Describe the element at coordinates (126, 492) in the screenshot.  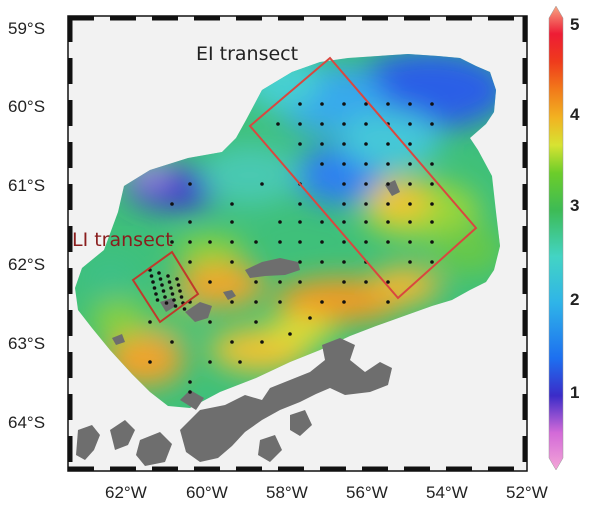
I see `lon-label: 62°W` at that location.